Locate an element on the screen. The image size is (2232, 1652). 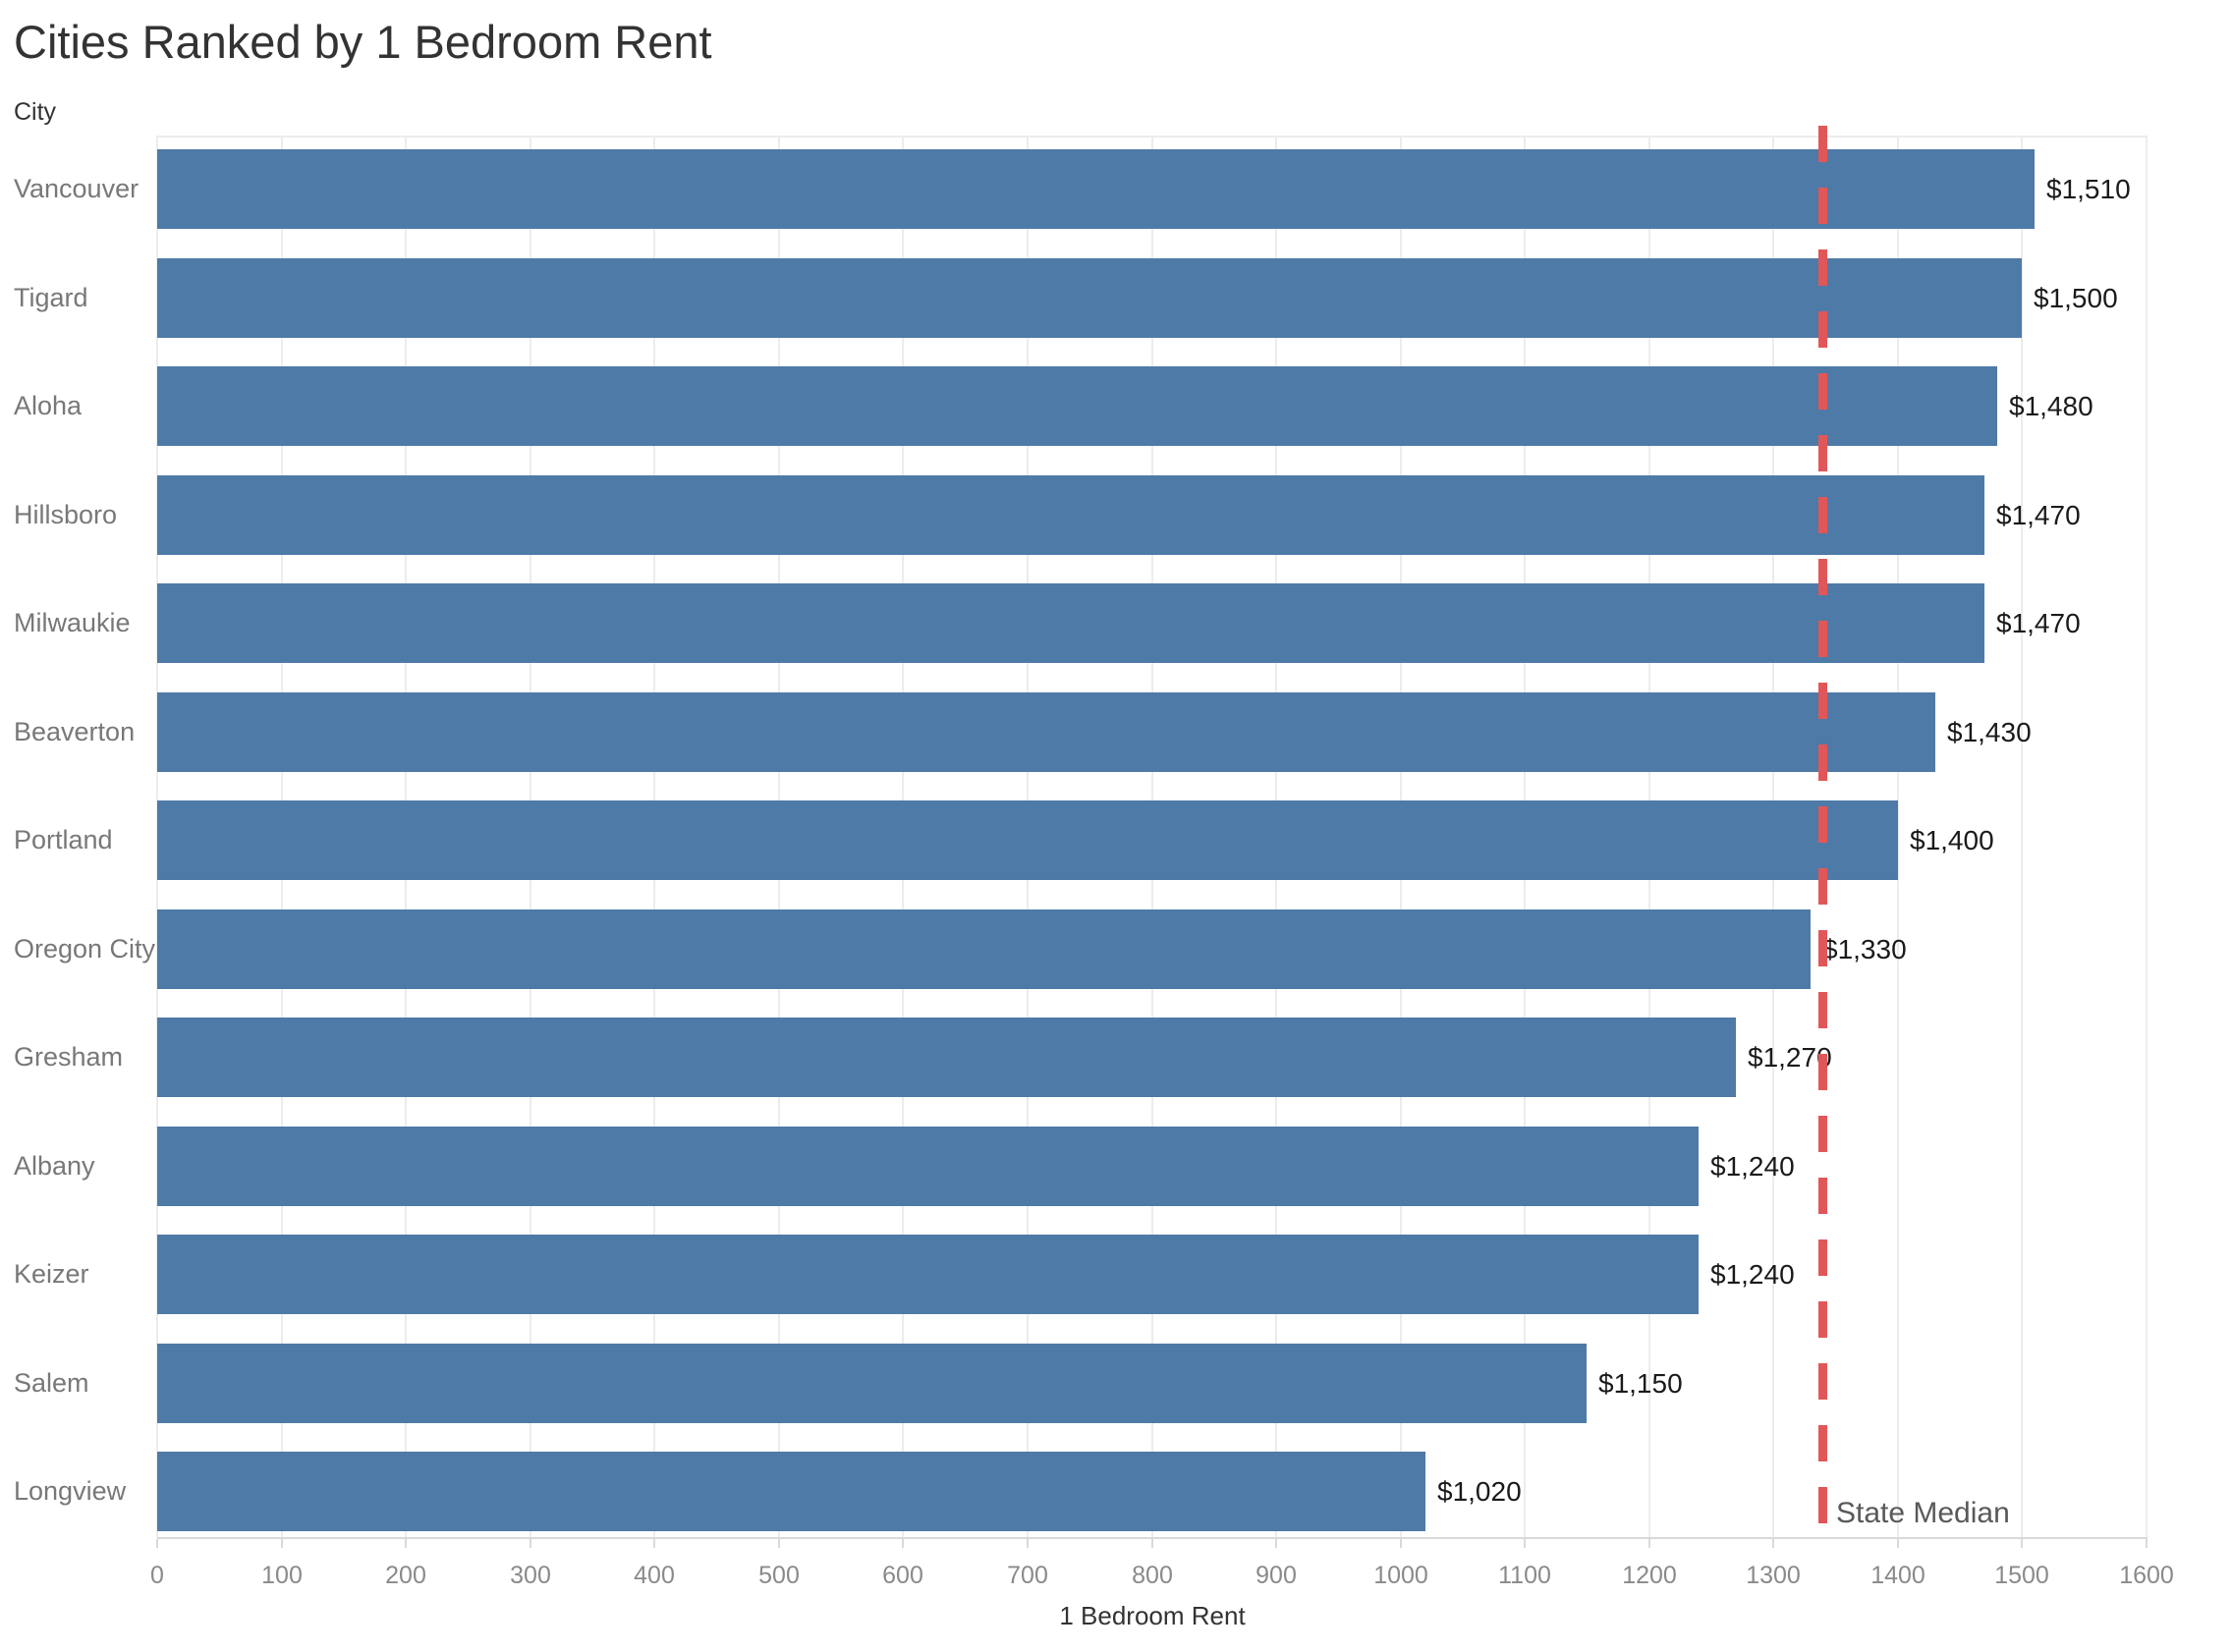
bar-tigard is located at coordinates (1089, 298).